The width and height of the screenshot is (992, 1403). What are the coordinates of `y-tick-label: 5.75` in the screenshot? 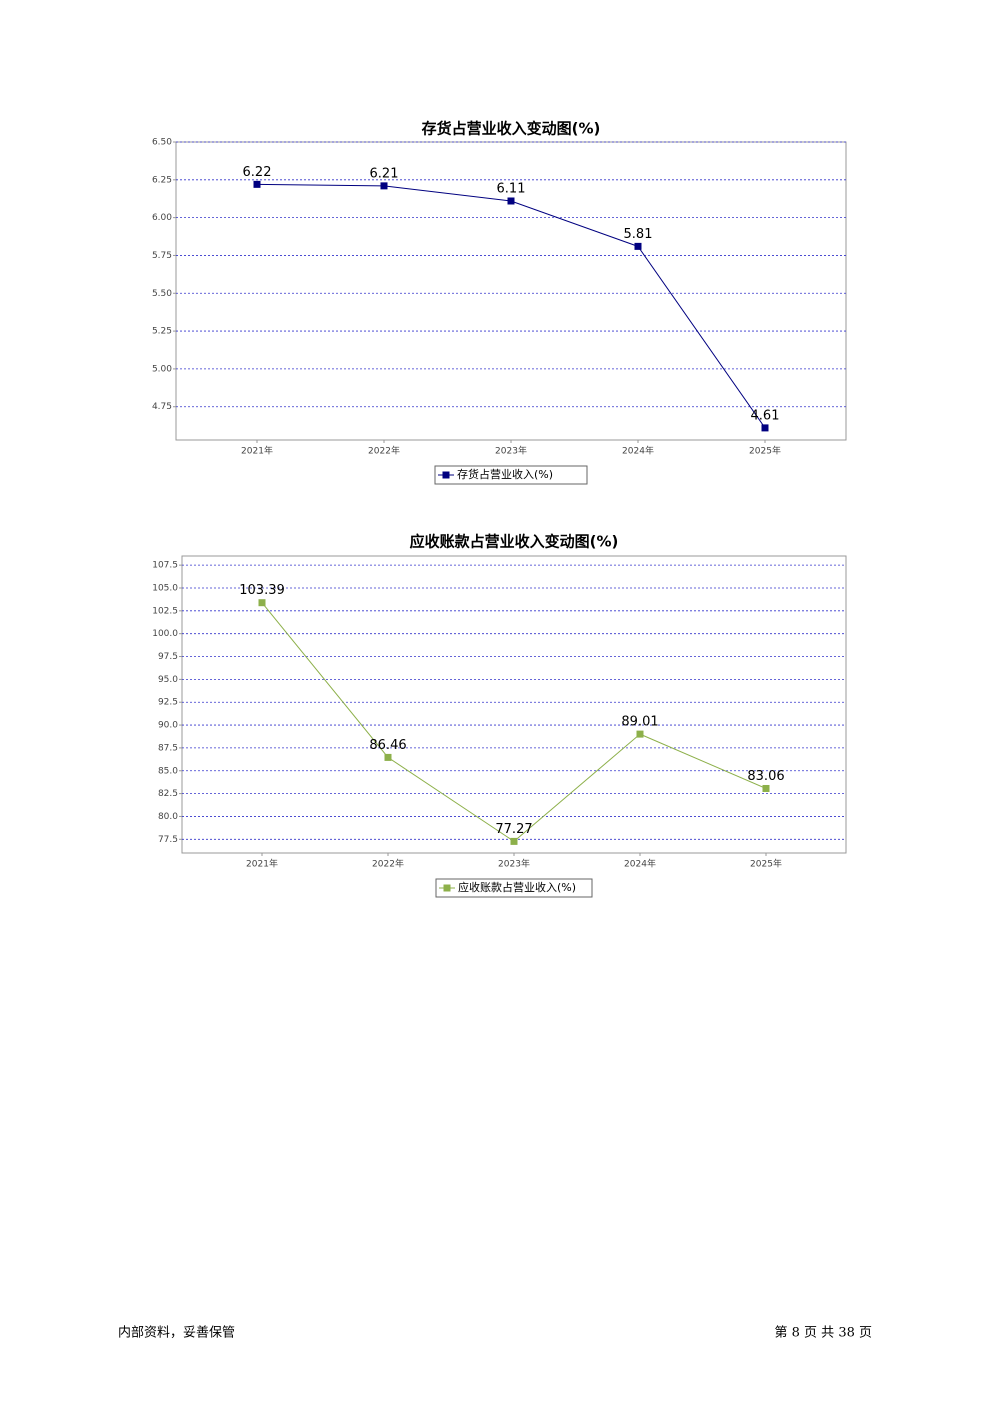 It's located at (162, 256).